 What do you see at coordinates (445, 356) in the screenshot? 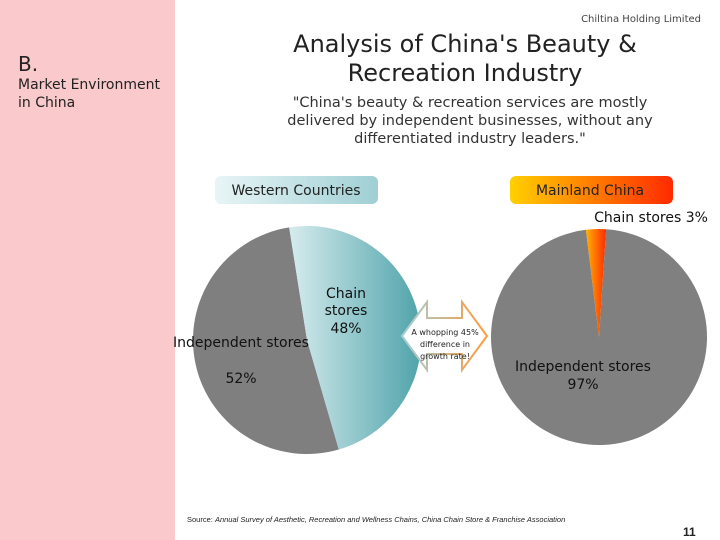
I see `callout-line-3: growth rate!` at bounding box center [445, 356].